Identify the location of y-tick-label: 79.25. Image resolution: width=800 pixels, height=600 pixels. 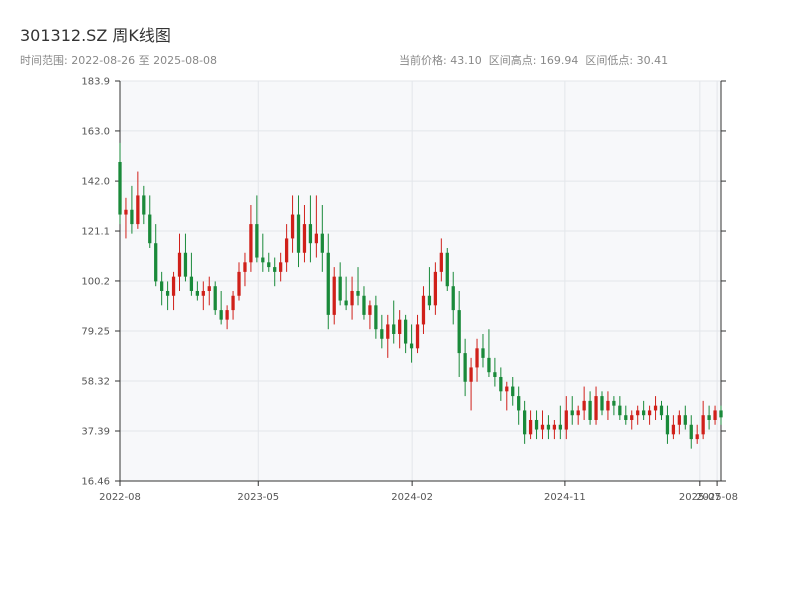
(95, 332).